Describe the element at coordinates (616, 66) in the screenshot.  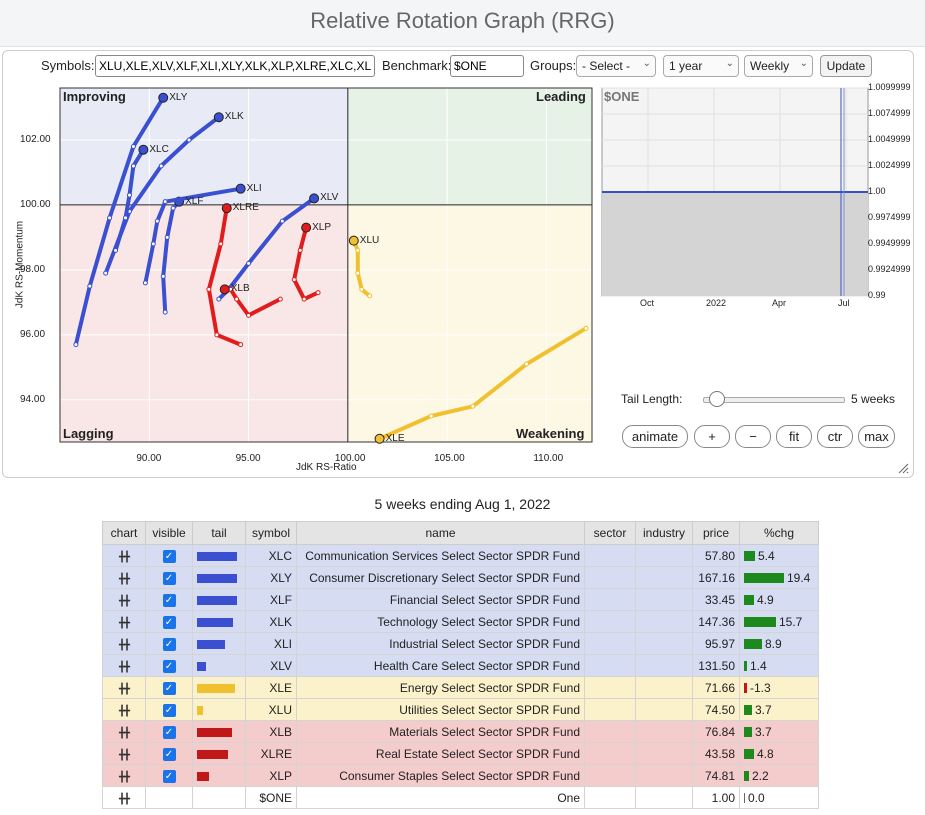
I see `groups-select: - Select - ⌄` at that location.